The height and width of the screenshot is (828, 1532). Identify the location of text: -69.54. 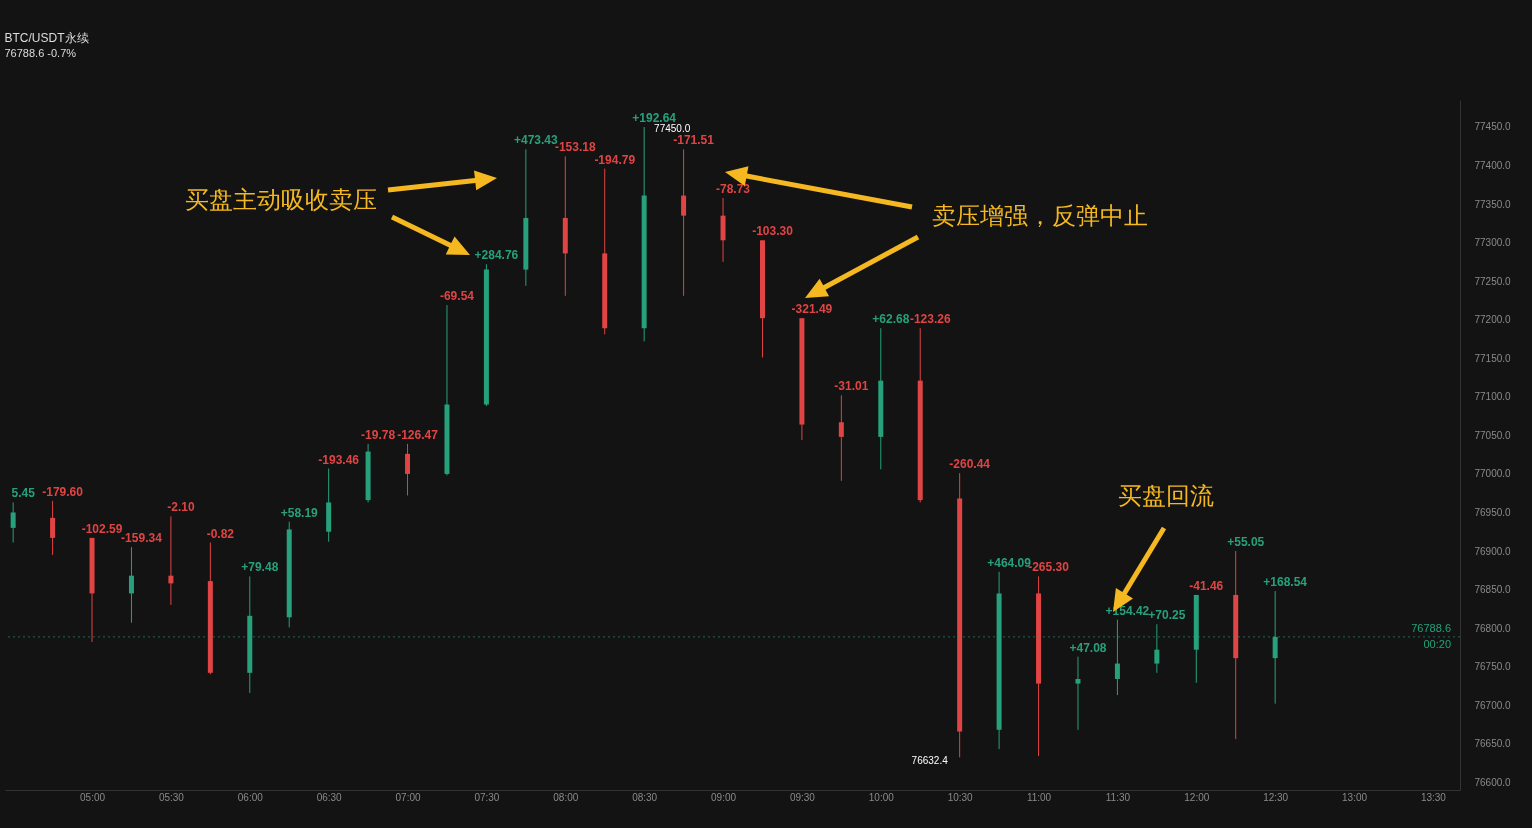
(456, 296).